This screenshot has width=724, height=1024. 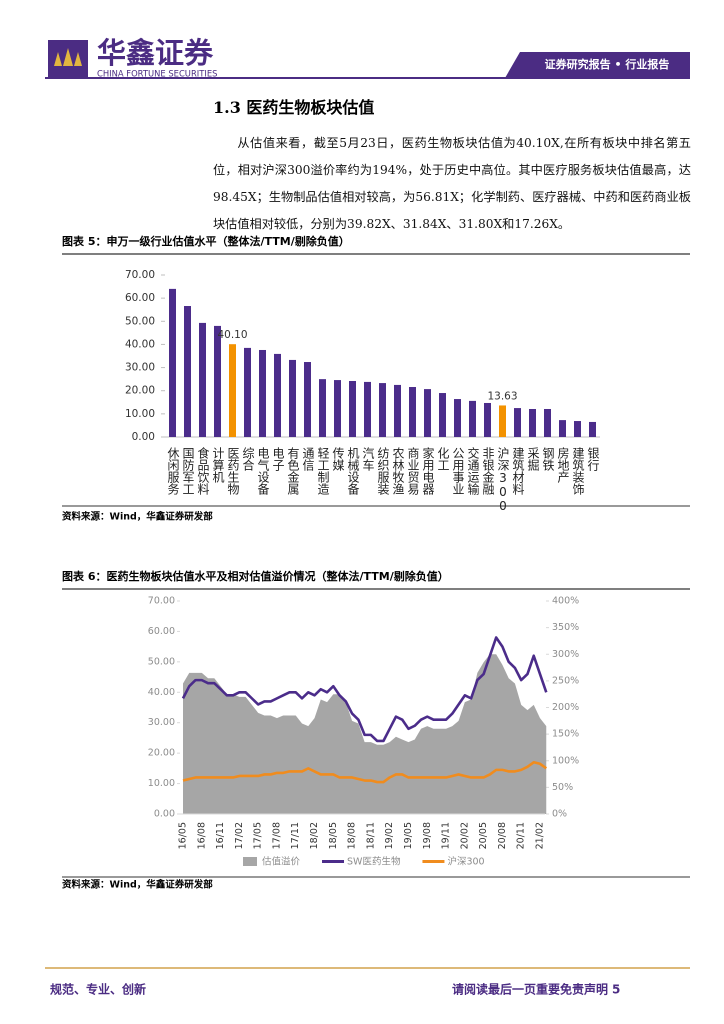 I want to click on footer-disclaimer: 请阅读最后一页重要免责声明, so click(x=530, y=989).